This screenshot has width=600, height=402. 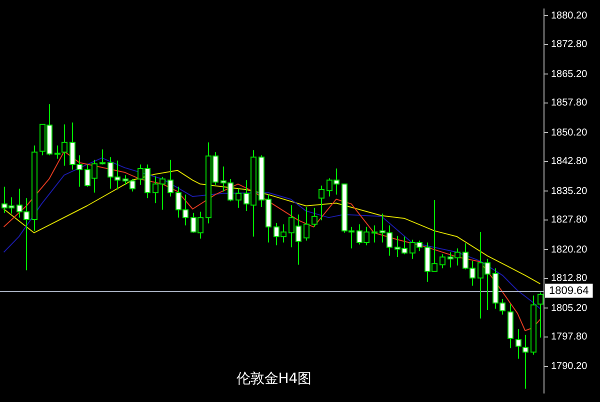 I want to click on y-tick-label: 1842.80, so click(x=569, y=162).